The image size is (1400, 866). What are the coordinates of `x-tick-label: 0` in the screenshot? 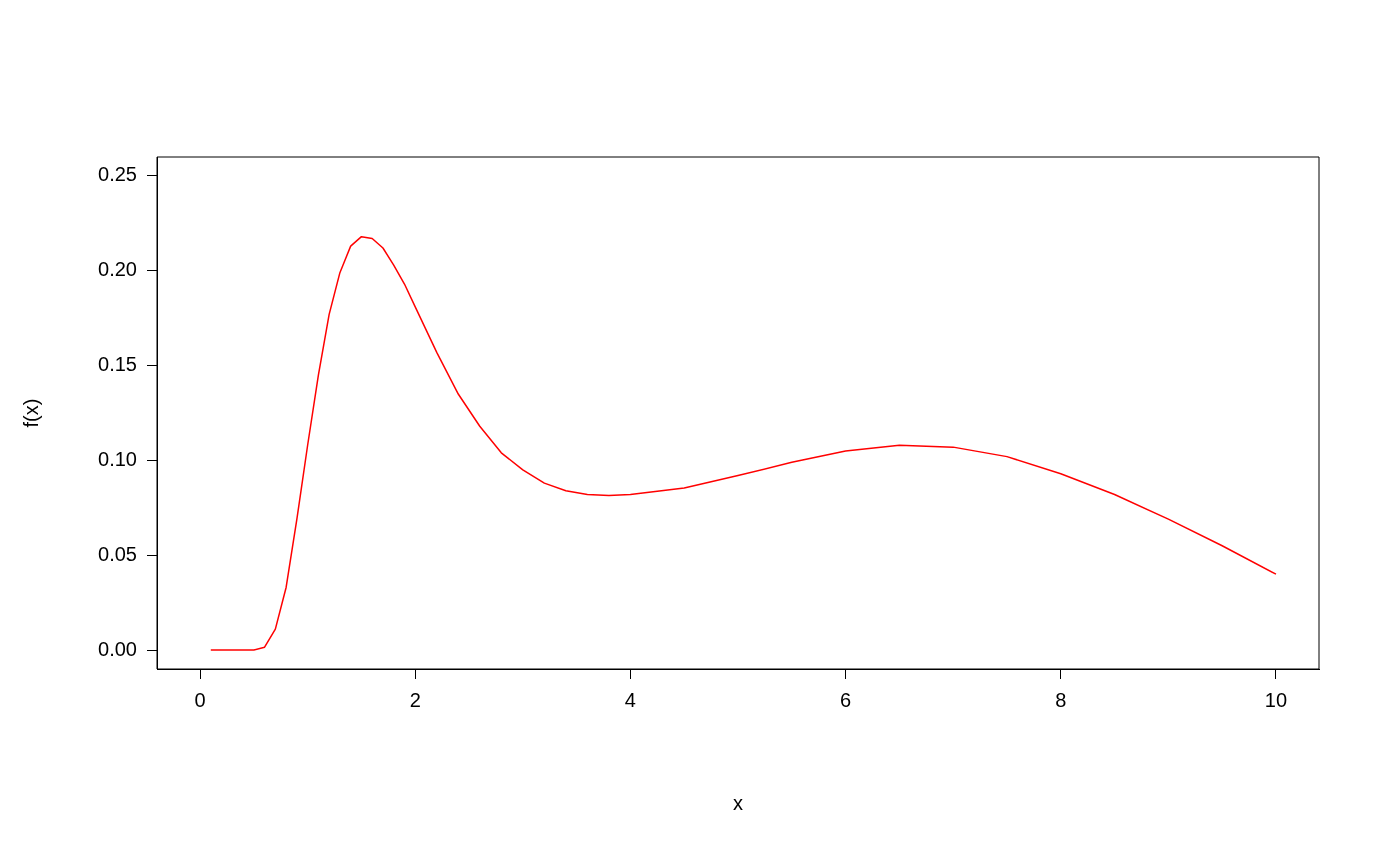 It's located at (200, 699).